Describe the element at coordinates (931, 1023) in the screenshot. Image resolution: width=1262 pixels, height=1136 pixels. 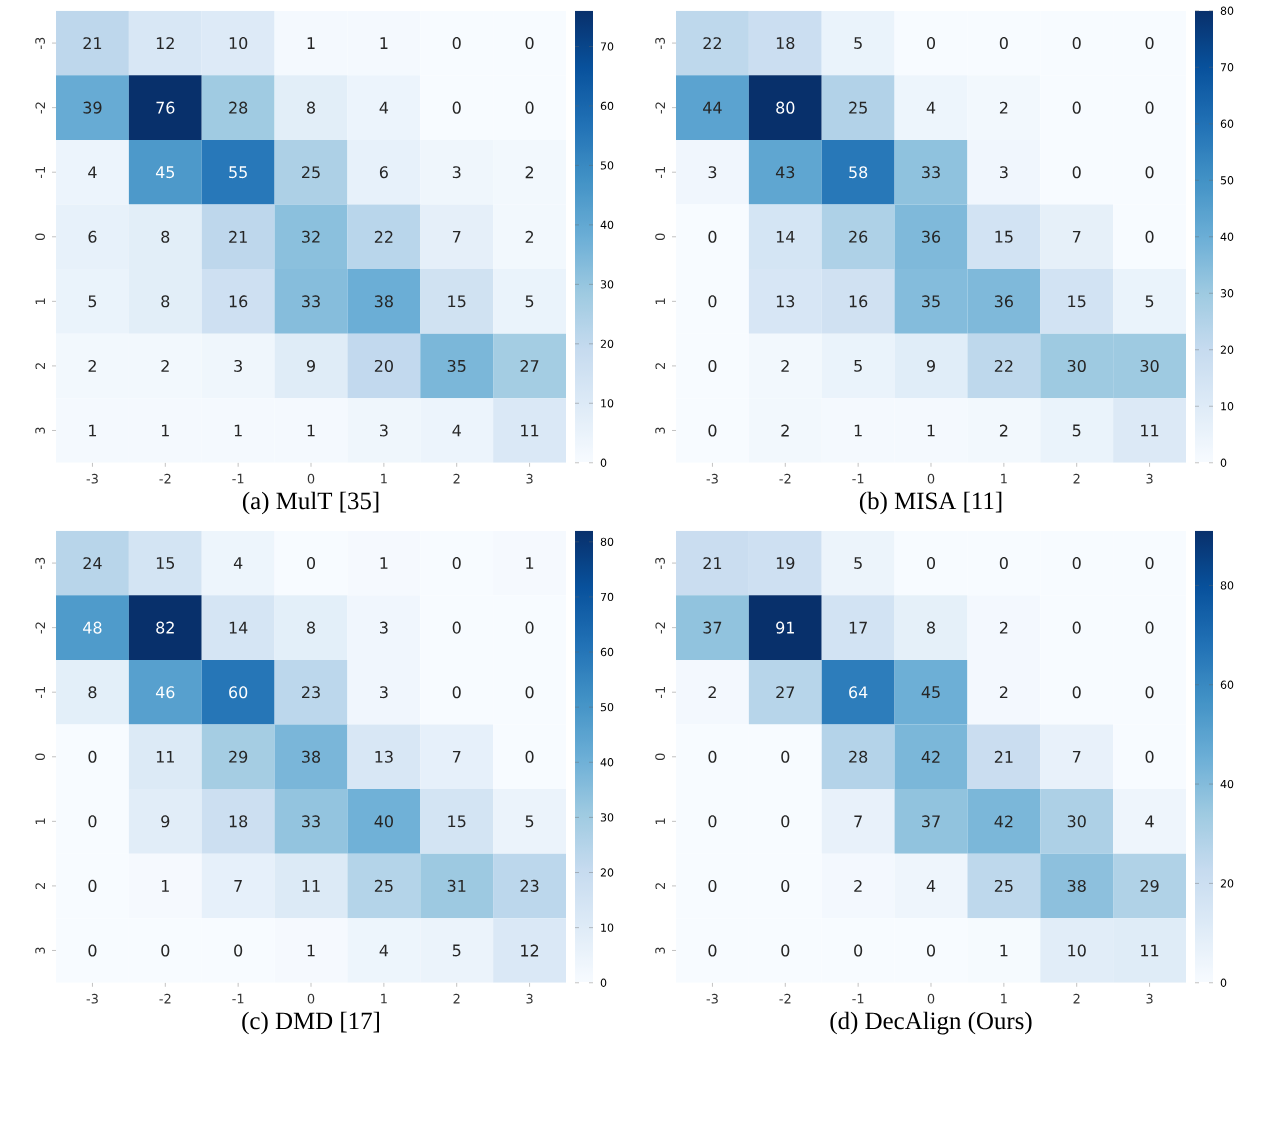
I see `text: (d) DecAlign (Ours)` at that location.